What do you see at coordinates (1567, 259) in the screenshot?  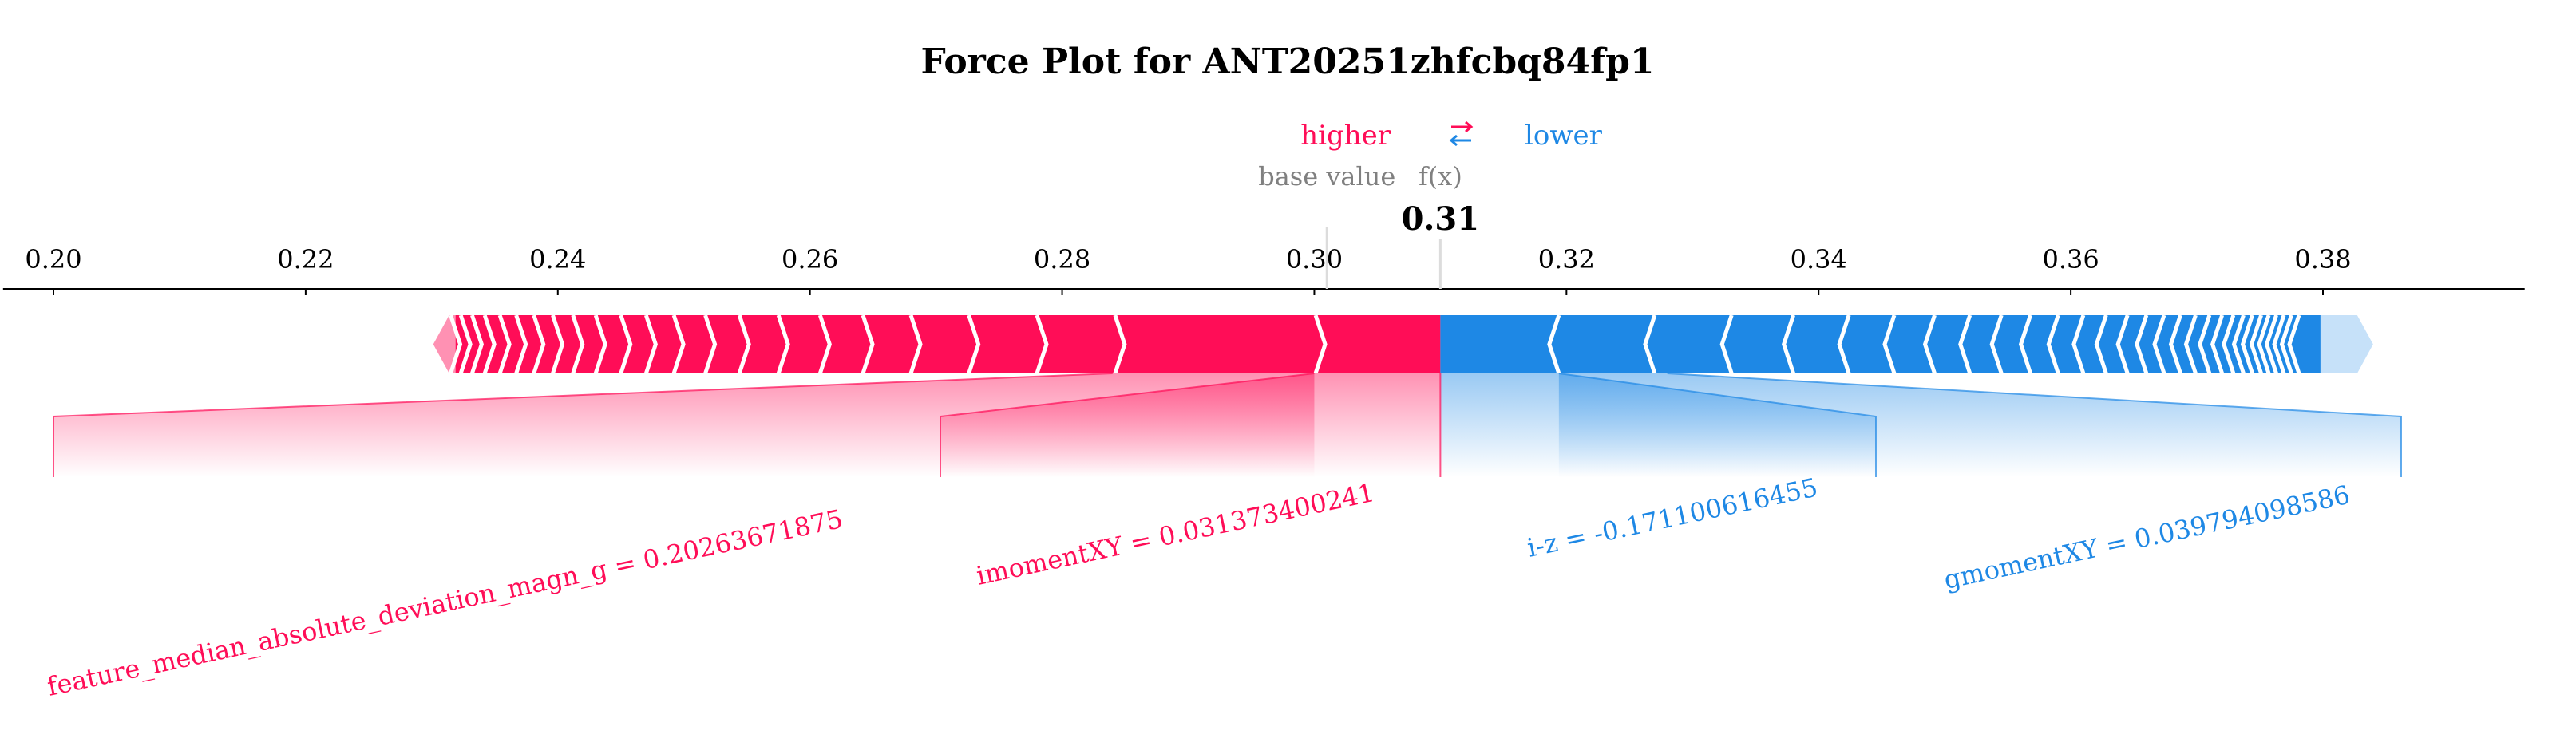 I see `x-tick-label: 0.32` at bounding box center [1567, 259].